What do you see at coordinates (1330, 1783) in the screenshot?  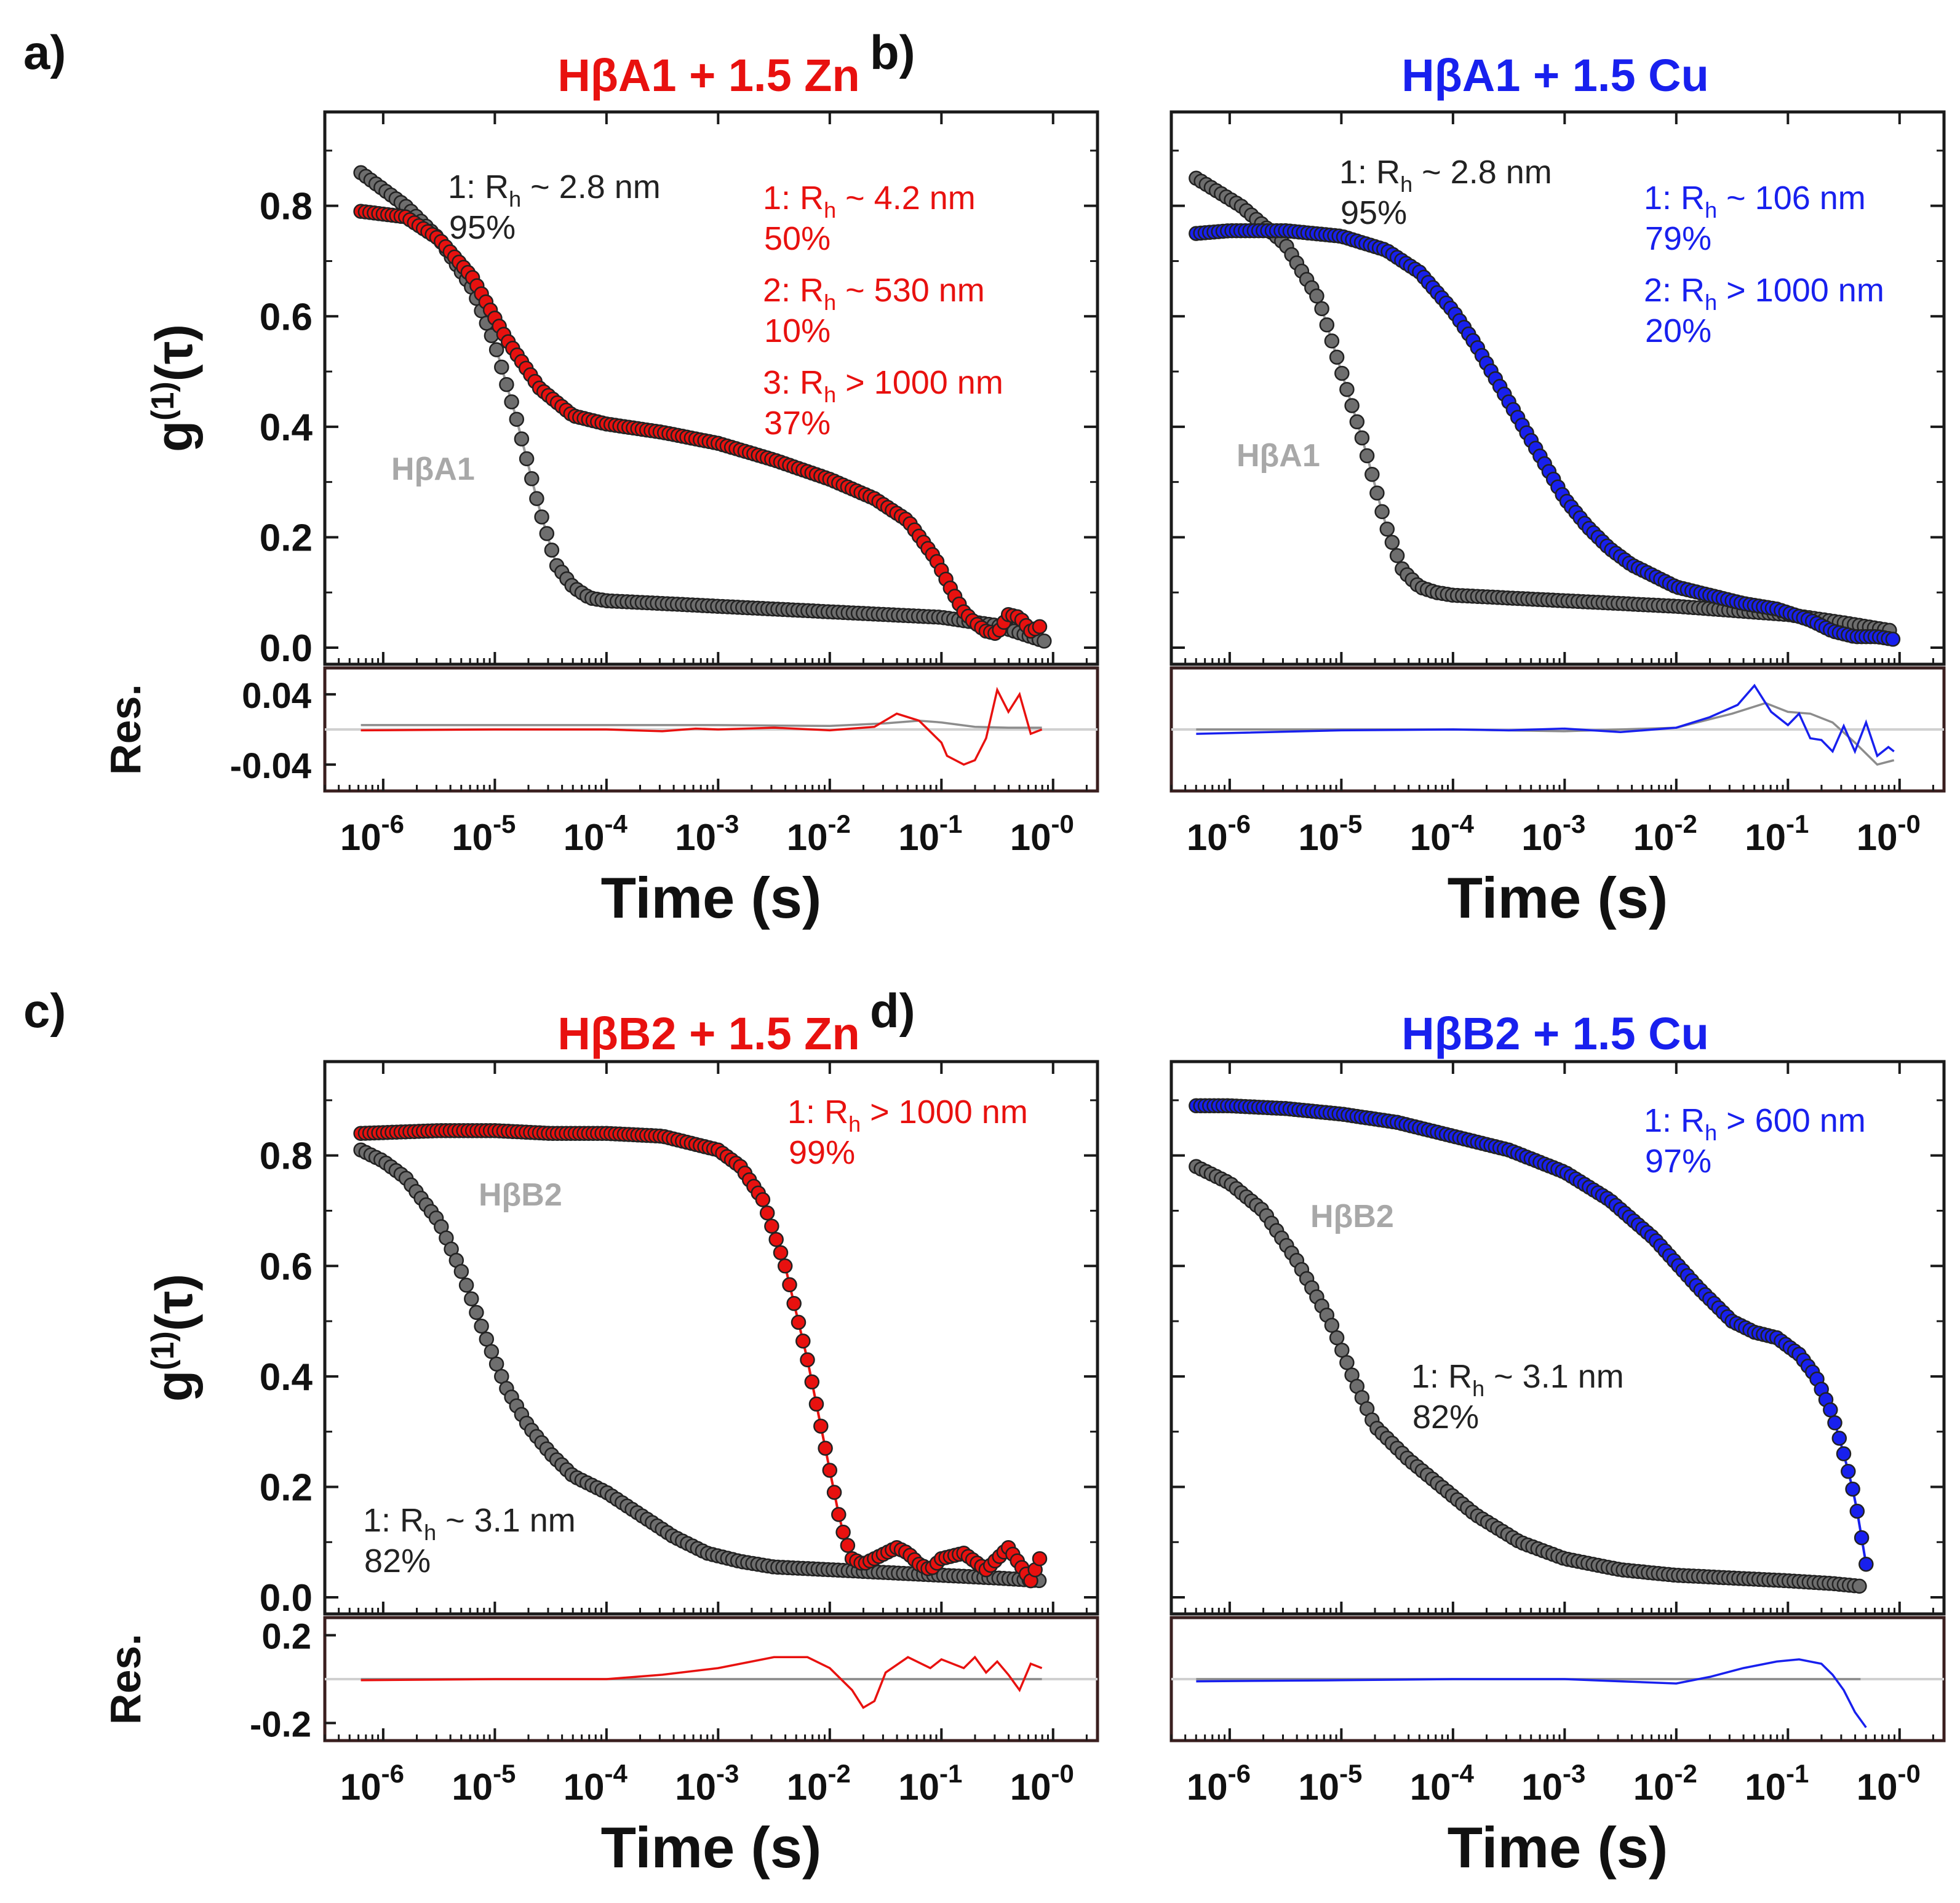 I see `x-tick-label: 10⁻⁵` at bounding box center [1330, 1783].